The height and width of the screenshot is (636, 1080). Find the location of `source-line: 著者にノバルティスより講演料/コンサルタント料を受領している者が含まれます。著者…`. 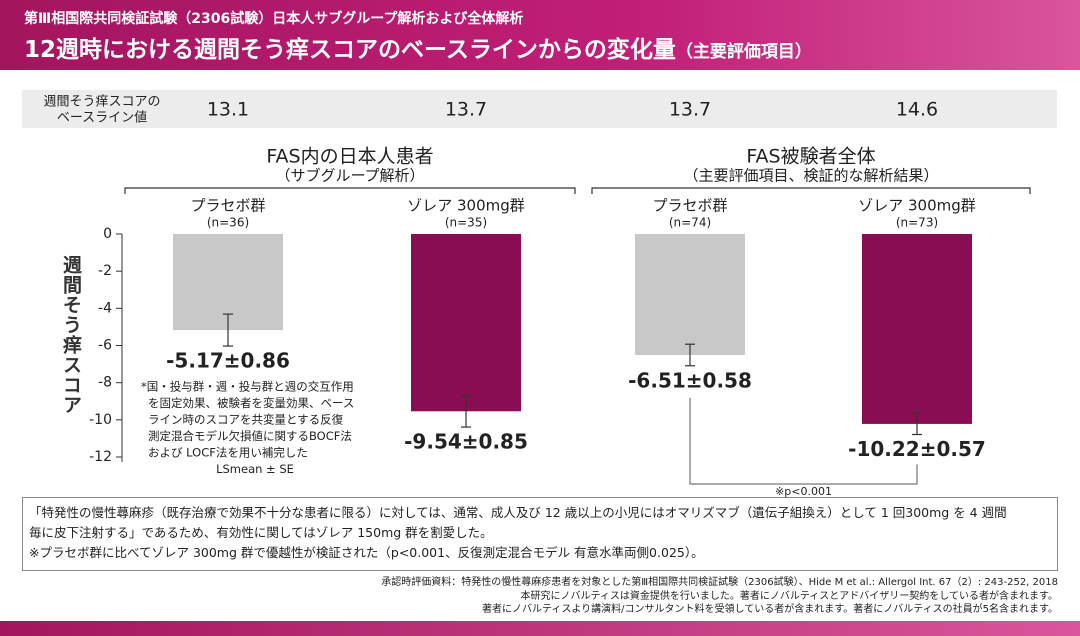

source-line: 著者にノバルティスより講演料/コンサルタント料を受領している者が含まれます。著者… is located at coordinates (769, 609).